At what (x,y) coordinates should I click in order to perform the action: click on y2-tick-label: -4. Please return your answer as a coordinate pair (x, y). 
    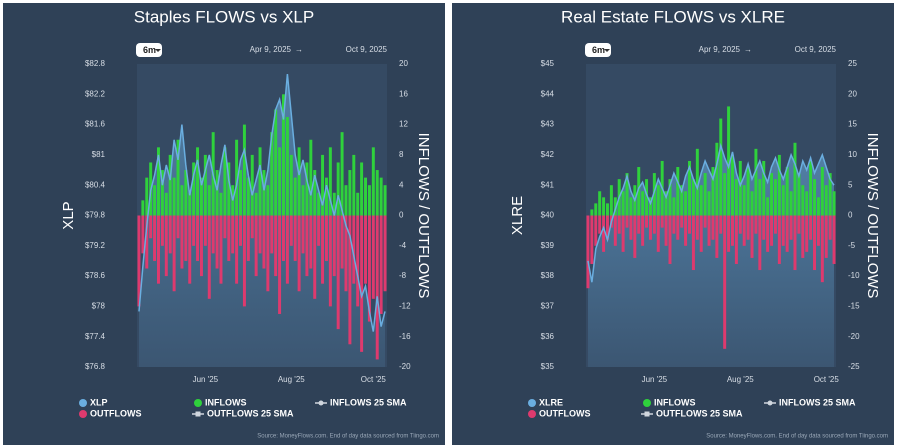
    Looking at the image, I should click on (403, 245).